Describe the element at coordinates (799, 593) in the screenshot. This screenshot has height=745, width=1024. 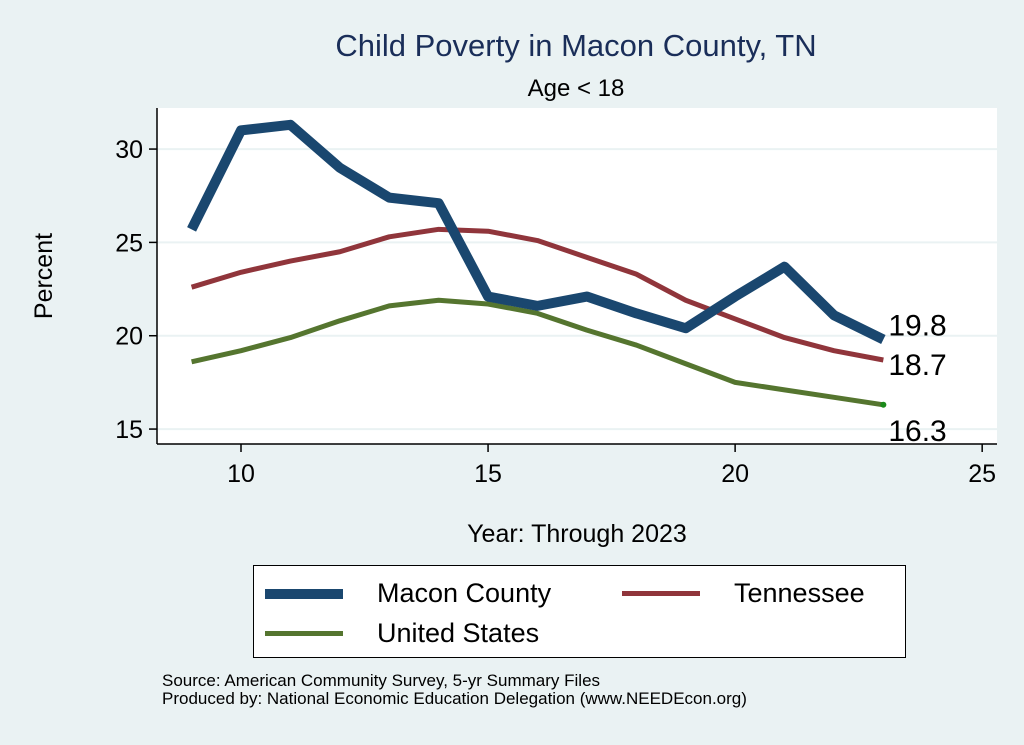
I see `legend-label: Tennessee` at that location.